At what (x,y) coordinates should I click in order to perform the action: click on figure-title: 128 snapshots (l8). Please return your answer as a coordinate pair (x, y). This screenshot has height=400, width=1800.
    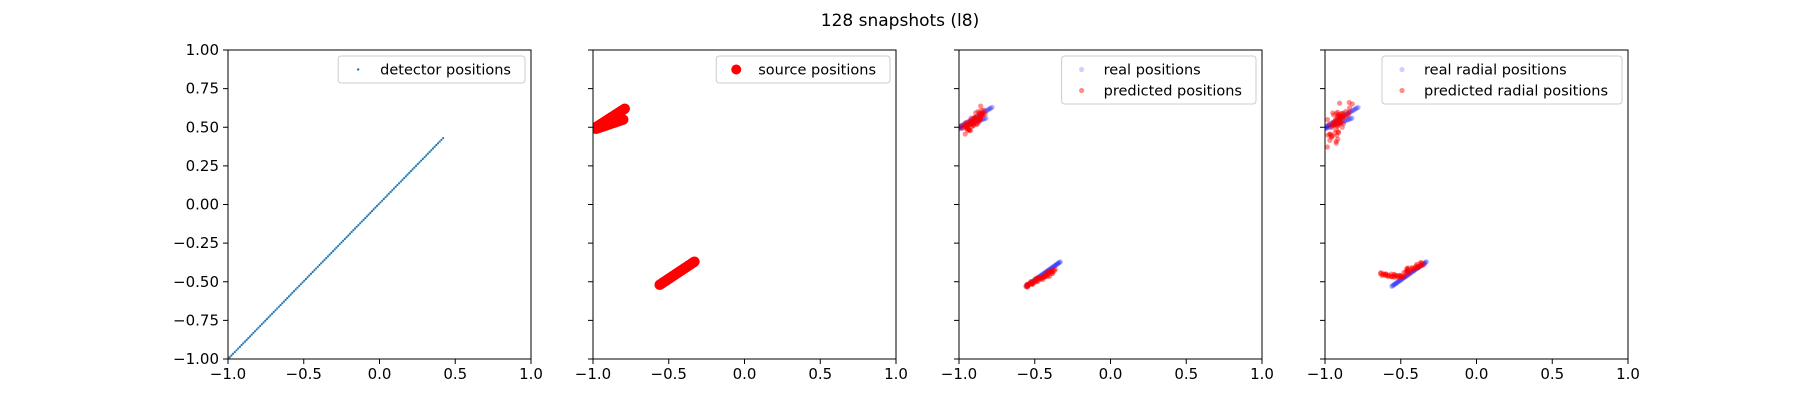
    Looking at the image, I should click on (900, 21).